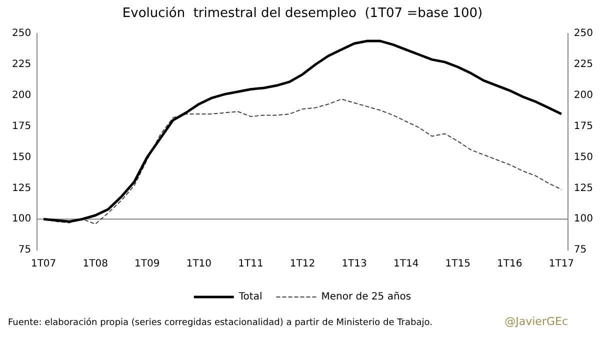 This screenshot has height=342, width=605. Describe the element at coordinates (22, 126) in the screenshot. I see `y-tick-label: 175` at that location.